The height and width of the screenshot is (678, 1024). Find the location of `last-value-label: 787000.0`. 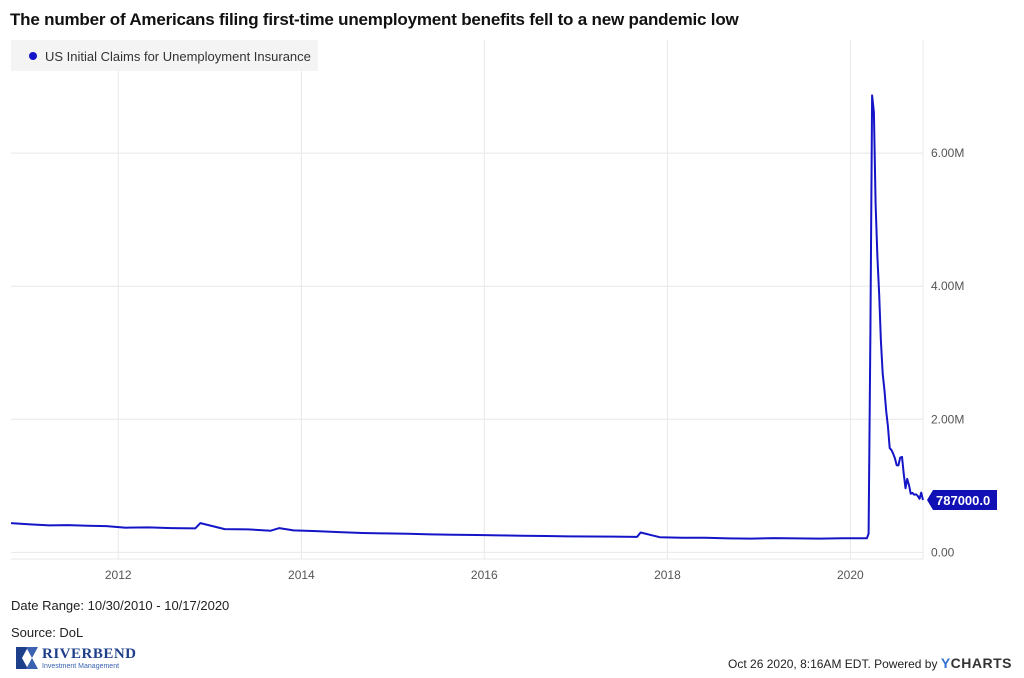

last-value-label: 787000.0 is located at coordinates (963, 500).